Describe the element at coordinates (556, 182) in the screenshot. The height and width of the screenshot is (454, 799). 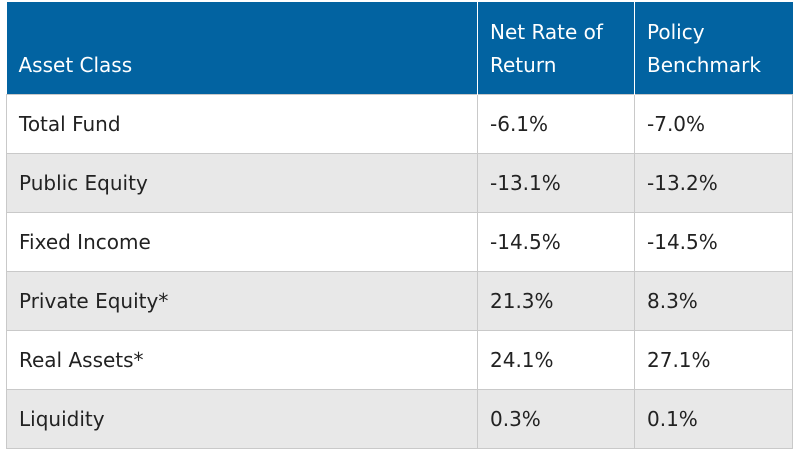
I see `cell-net-return: -13.1%` at that location.